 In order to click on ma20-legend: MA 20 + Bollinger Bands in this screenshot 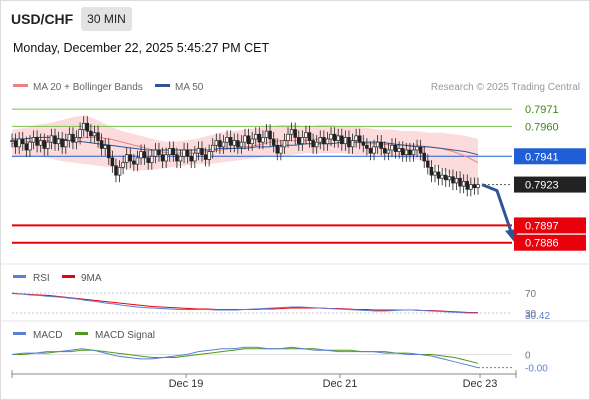, I will do `click(88, 87)`.